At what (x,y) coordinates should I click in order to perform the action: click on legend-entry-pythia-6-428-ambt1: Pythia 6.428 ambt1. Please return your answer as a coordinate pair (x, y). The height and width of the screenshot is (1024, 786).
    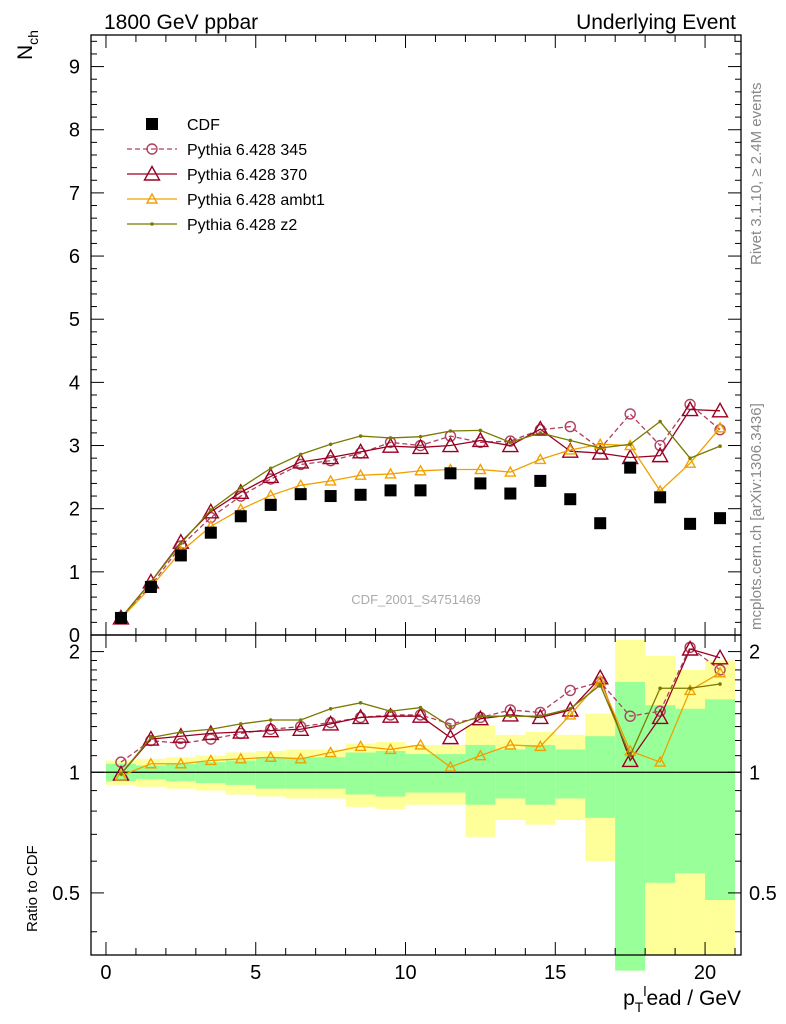
    Looking at the image, I should click on (226, 200).